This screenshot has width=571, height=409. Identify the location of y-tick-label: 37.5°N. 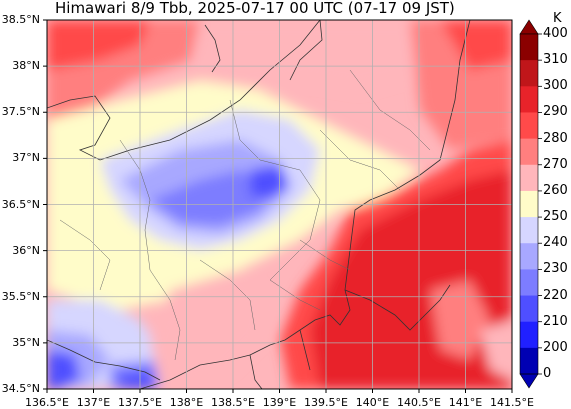
(20, 112).